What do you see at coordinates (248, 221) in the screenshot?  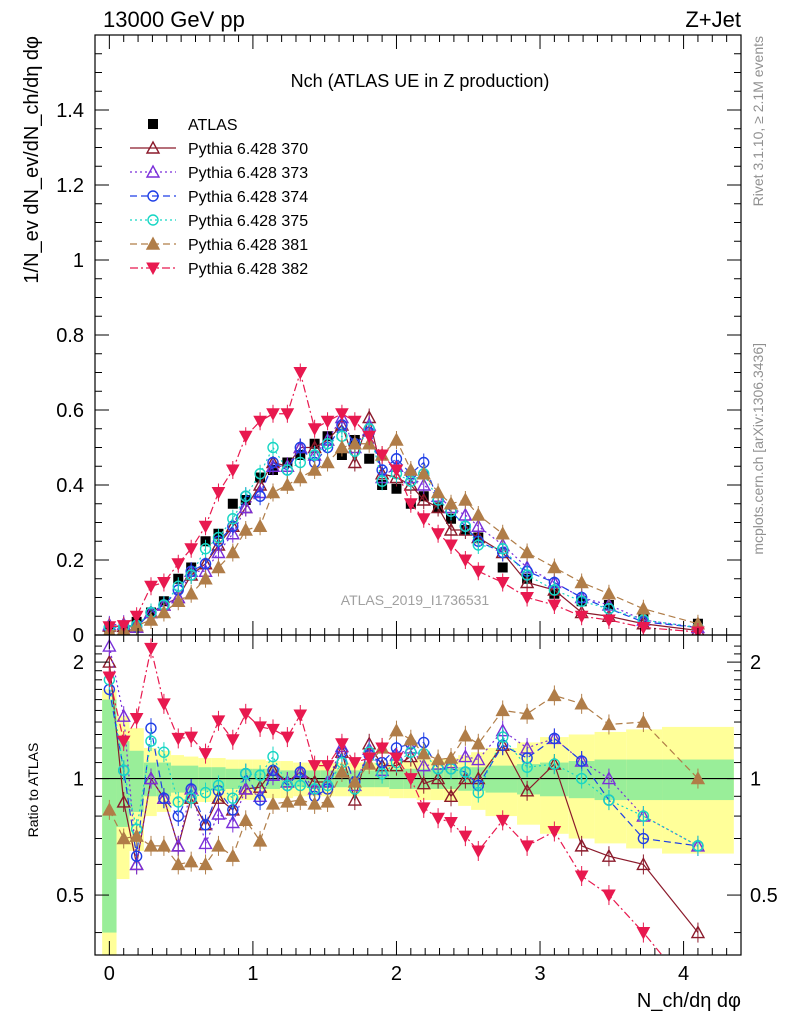 I see `legend-label: Pythia 6.428 375` at bounding box center [248, 221].